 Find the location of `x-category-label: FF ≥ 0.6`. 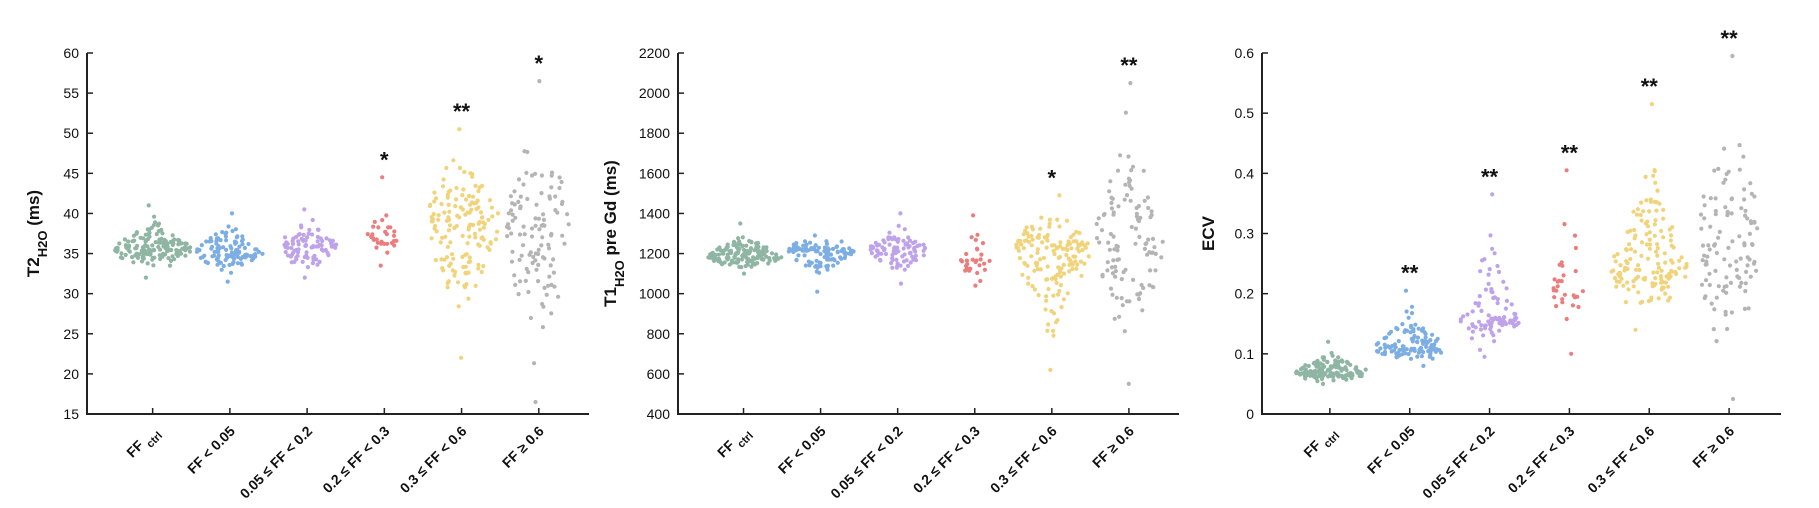

x-category-label: FF ≥ 0.6 is located at coordinates (1113, 447).